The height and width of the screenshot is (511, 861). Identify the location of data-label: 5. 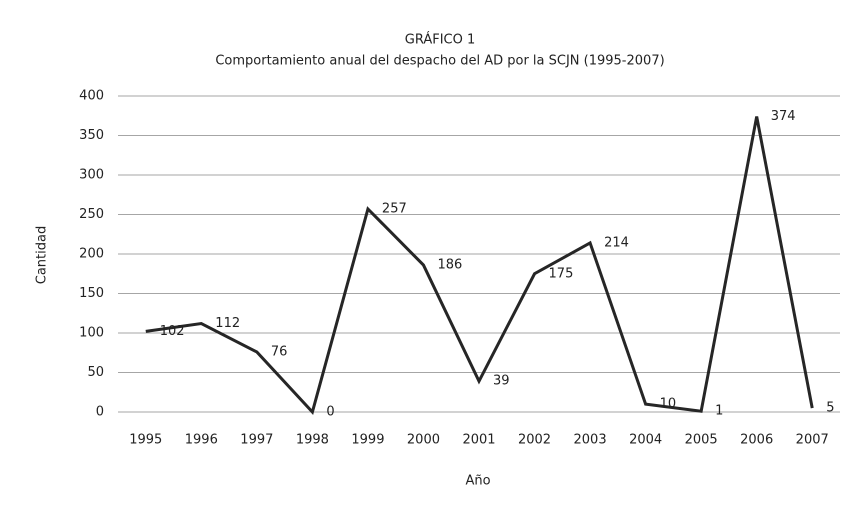
(830, 408).